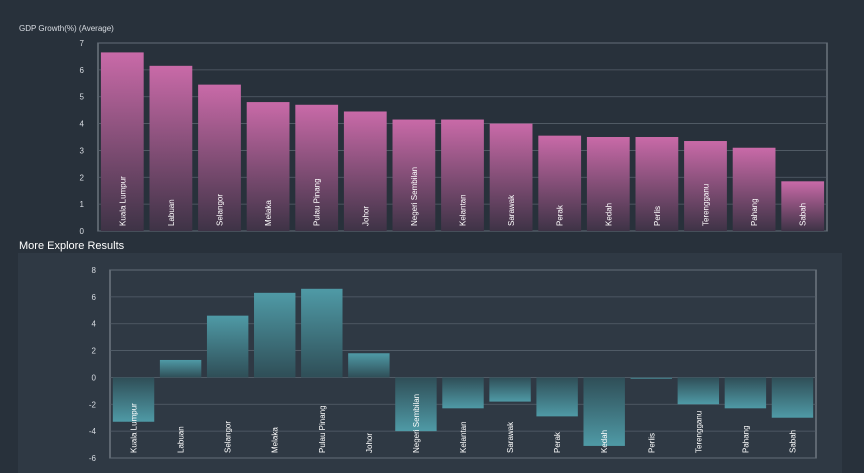 This screenshot has width=864, height=473. What do you see at coordinates (93, 431) in the screenshot?
I see `y-tick-label: -4` at bounding box center [93, 431].